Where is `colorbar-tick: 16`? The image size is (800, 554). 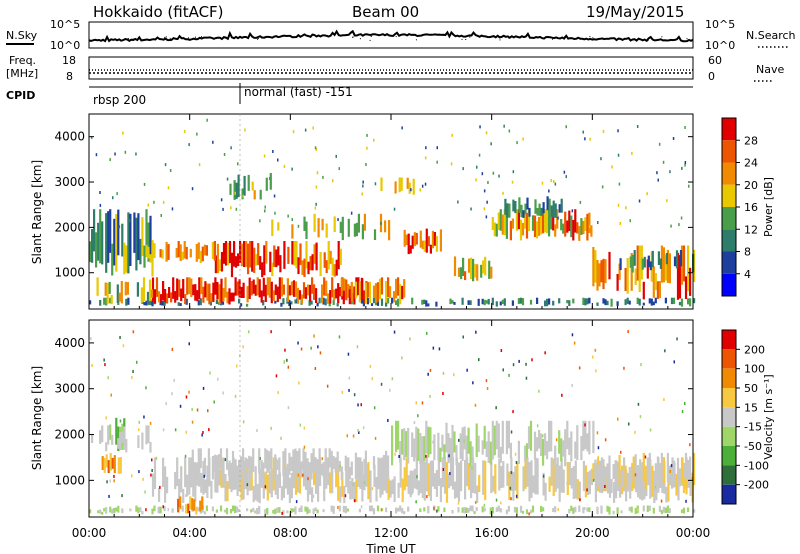 colorbar-tick: 16 is located at coordinates (751, 207).